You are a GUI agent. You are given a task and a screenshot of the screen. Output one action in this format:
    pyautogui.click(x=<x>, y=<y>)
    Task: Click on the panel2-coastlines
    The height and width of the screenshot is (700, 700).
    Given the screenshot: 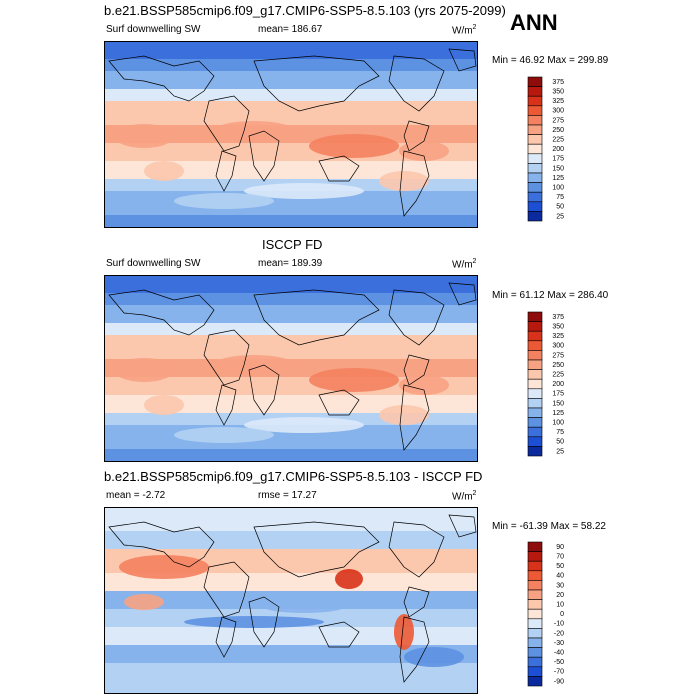 What is the action you would take?
    pyautogui.click(x=292, y=366)
    